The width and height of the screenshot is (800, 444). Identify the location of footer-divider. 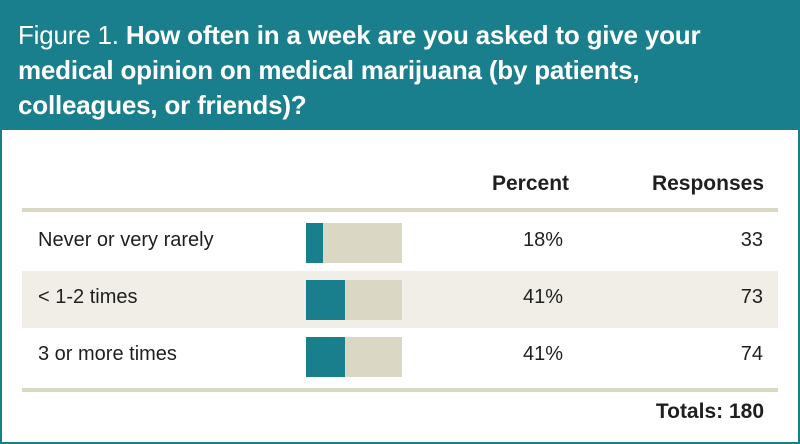
(400, 390).